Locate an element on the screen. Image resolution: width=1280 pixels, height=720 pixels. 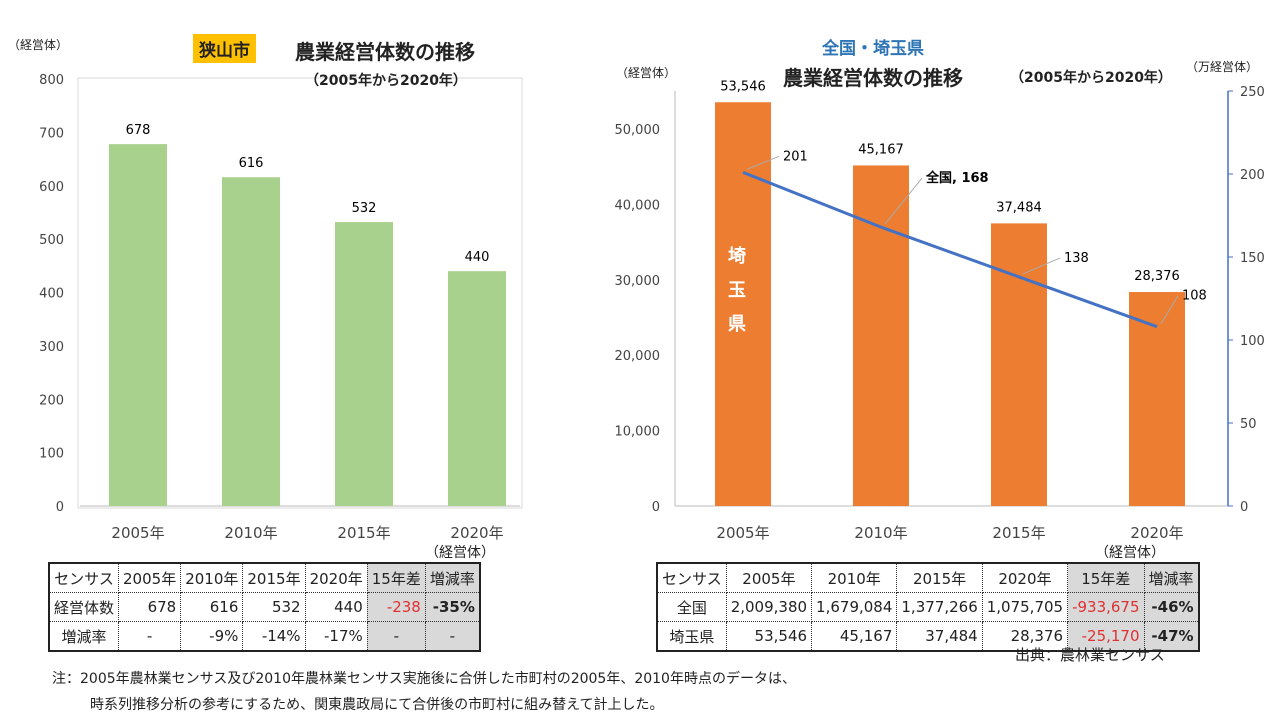
left-y-unit: （経営体） is located at coordinates (38, 45).